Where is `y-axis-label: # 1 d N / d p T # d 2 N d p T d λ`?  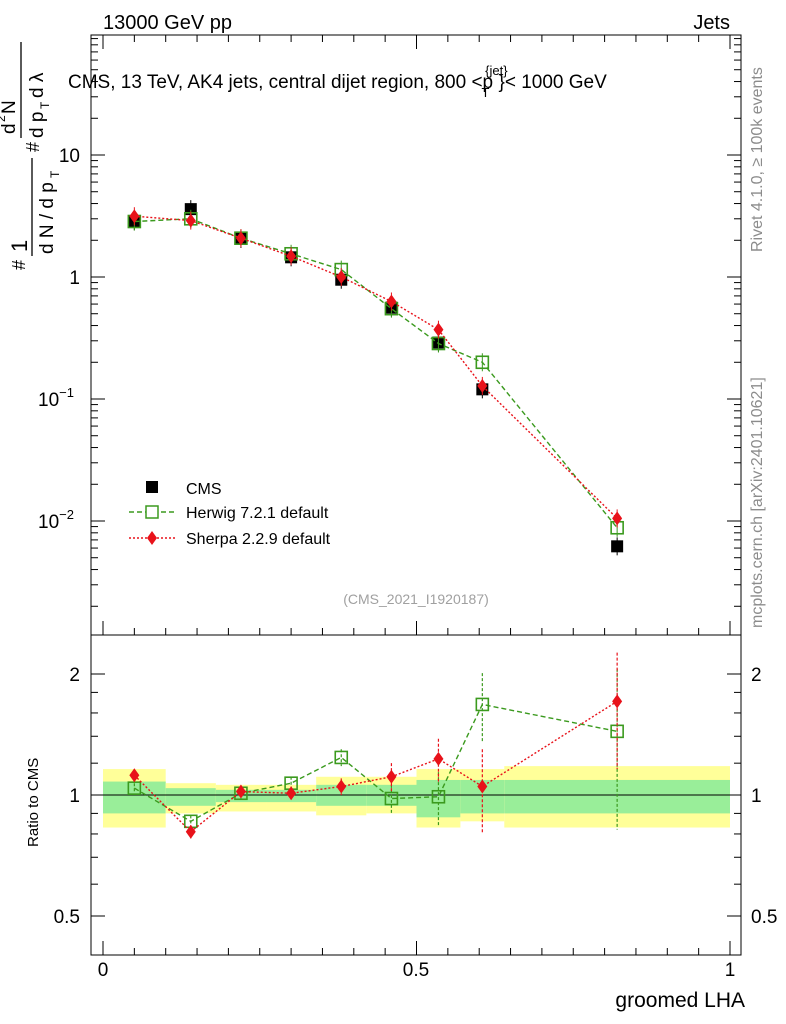
y-axis-label: # 1 d N / d p T # d 2 N d p T d λ is located at coordinates (31, 156).